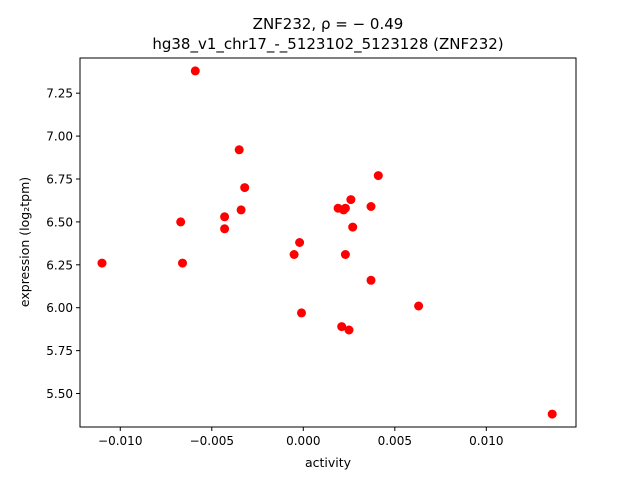 The height and width of the screenshot is (480, 640). I want to click on x-tick-label-1: −0.005, so click(212, 441).